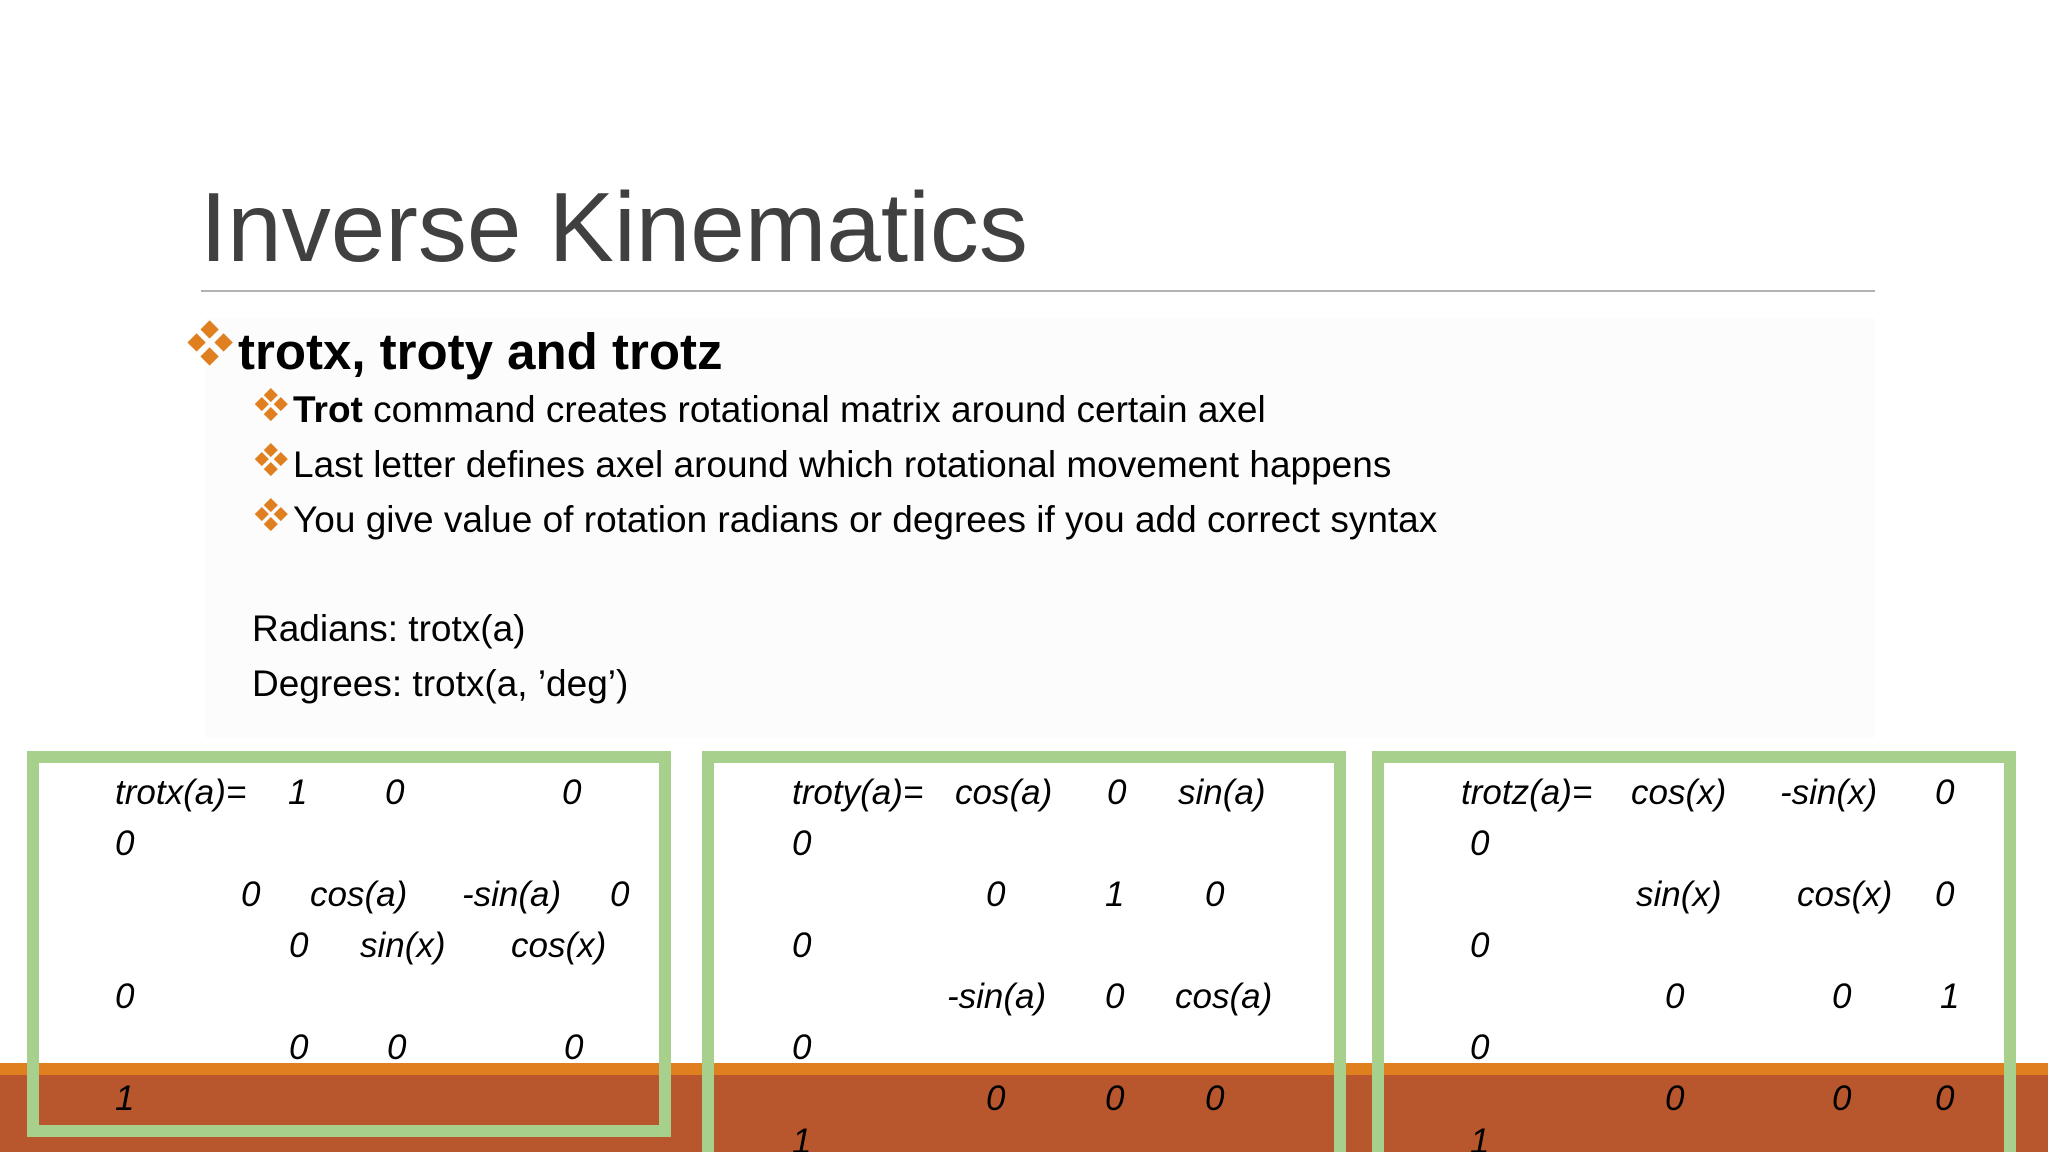 The height and width of the screenshot is (1152, 2048). I want to click on matrix-label: trotx(a)=, so click(181, 792).